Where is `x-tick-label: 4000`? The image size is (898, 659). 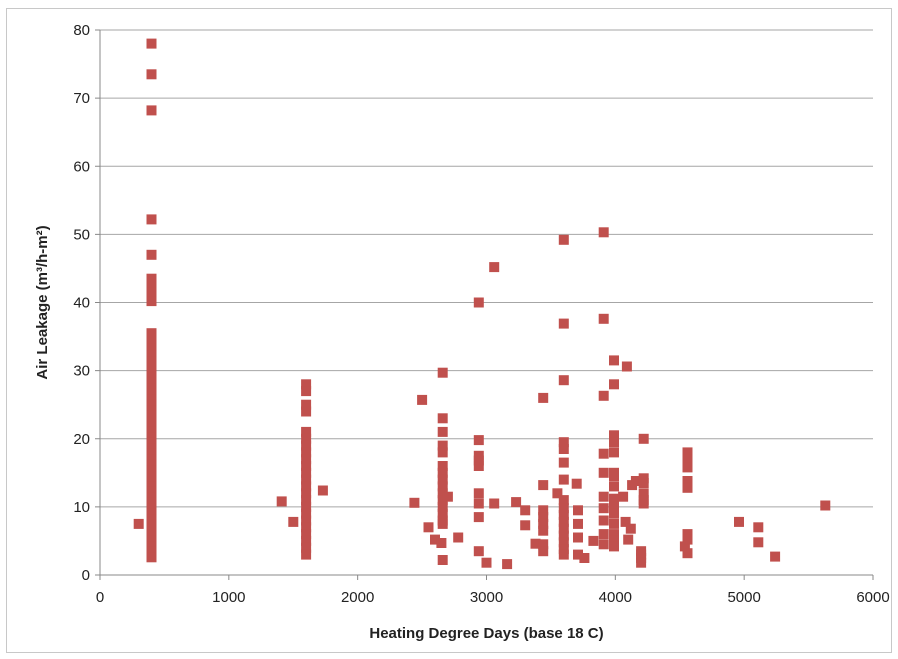 x-tick-label: 4000 is located at coordinates (615, 597).